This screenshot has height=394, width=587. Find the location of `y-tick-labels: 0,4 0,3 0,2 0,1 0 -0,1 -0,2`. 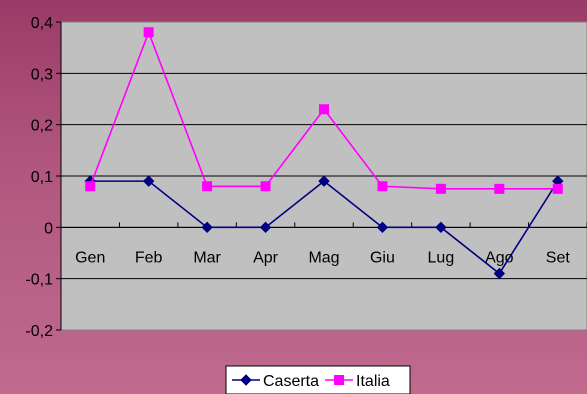

y-tick-labels: 0,4 0,3 0,2 0,1 0 -0,1 -0,2 is located at coordinates (39, 177).